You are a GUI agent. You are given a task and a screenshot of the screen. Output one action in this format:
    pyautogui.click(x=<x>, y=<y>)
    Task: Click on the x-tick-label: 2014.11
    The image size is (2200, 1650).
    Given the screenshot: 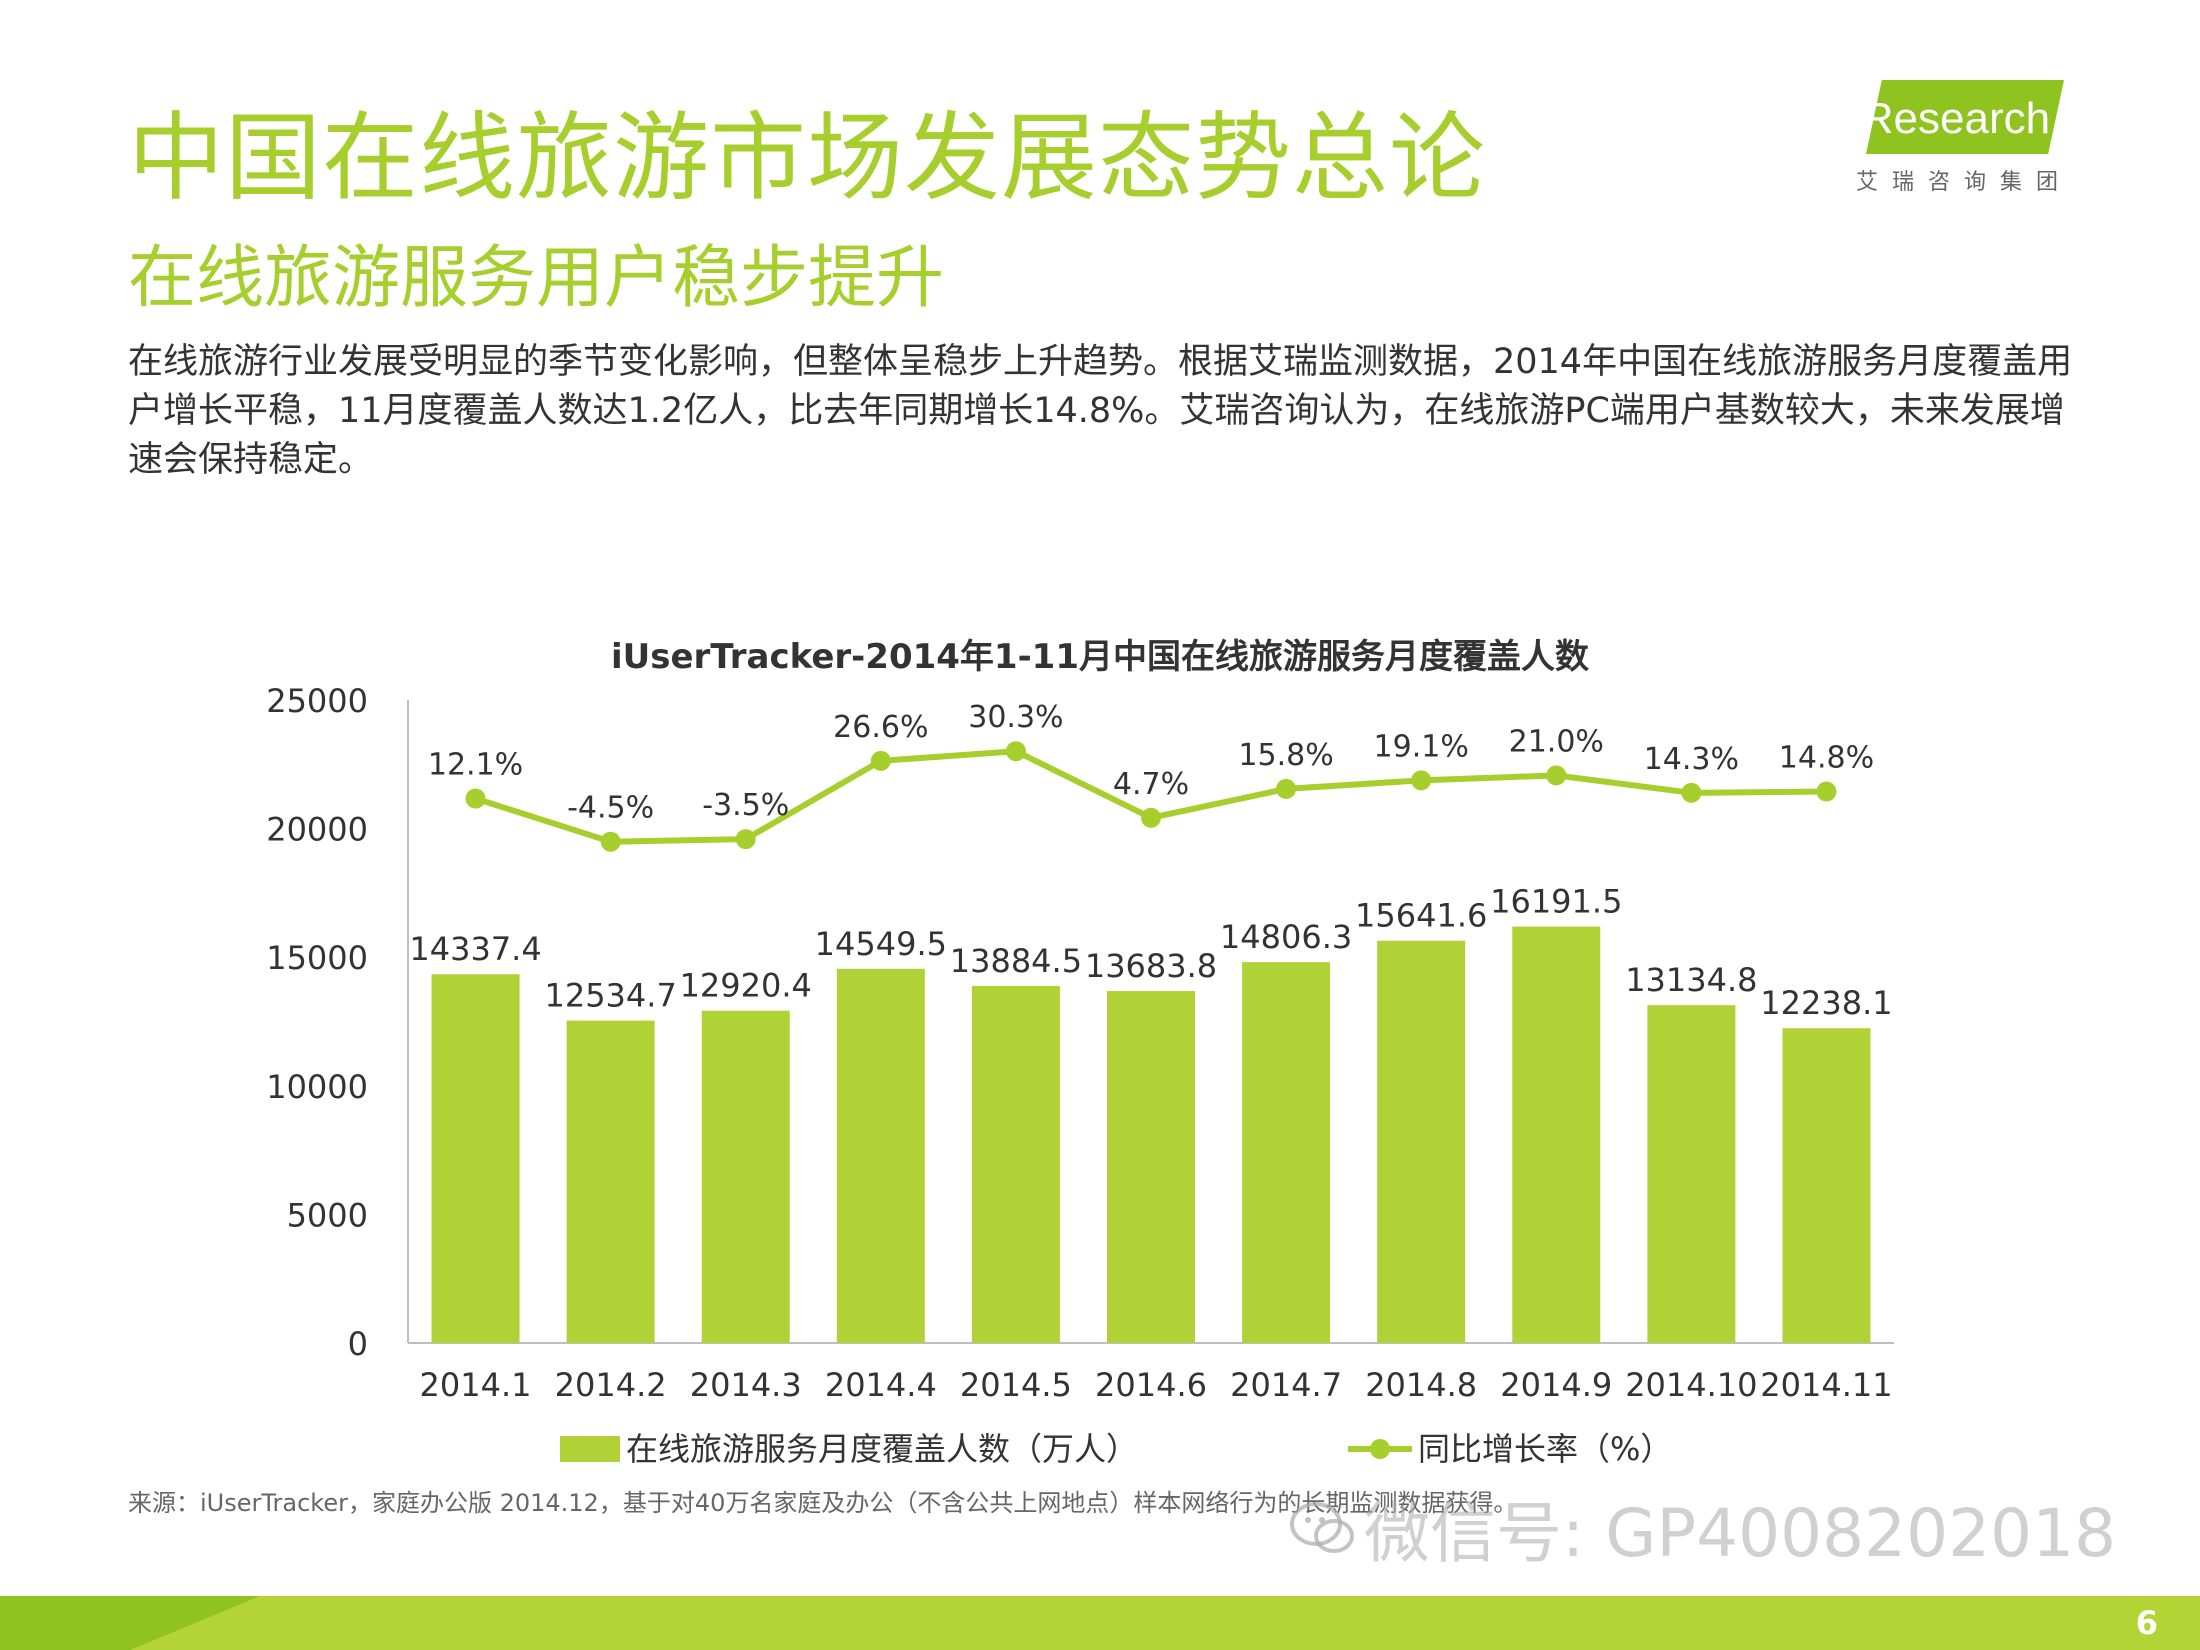 What is the action you would take?
    pyautogui.click(x=1826, y=1385)
    